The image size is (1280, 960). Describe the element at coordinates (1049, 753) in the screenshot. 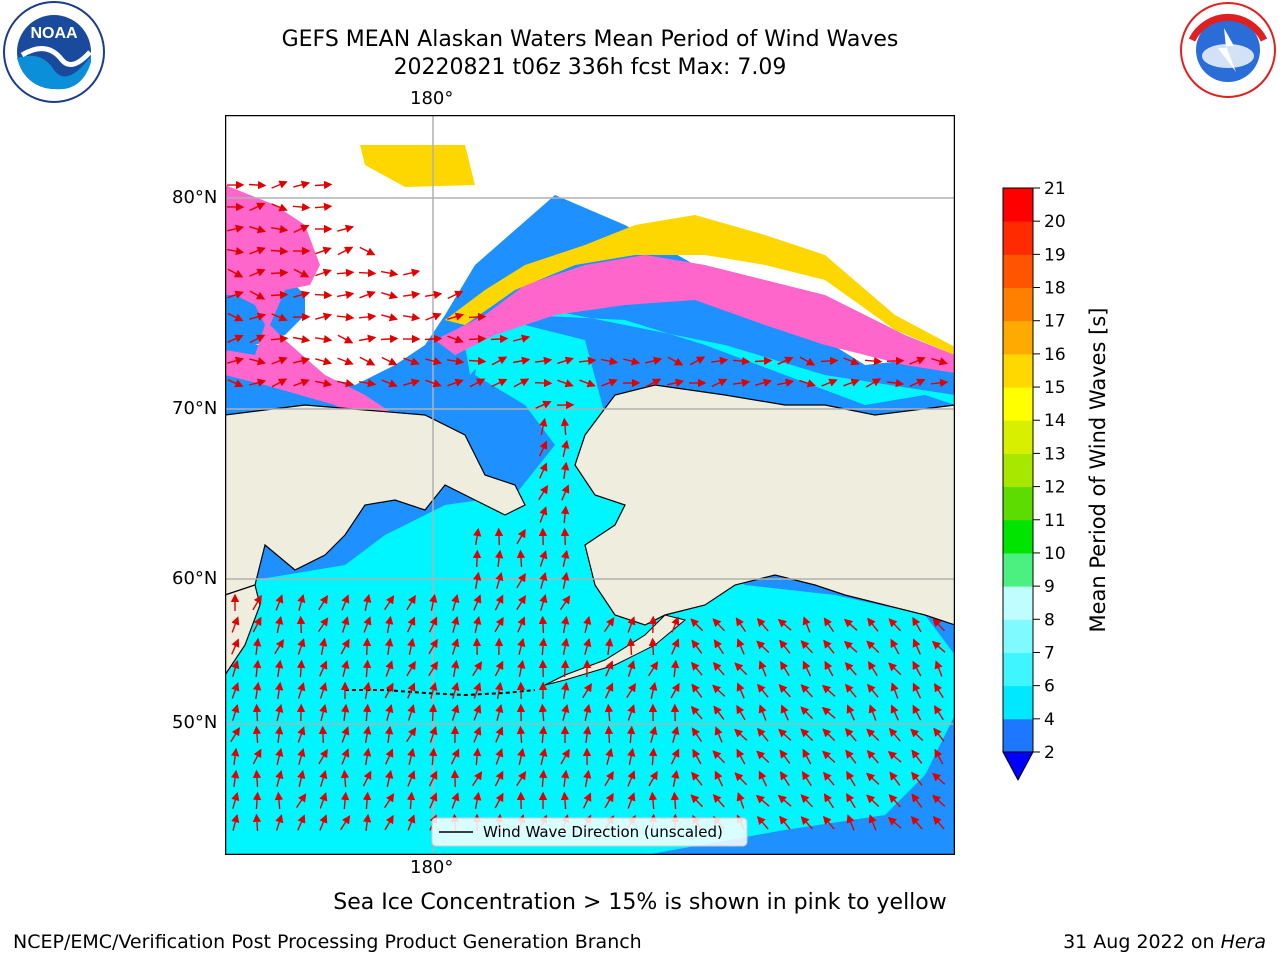

I see `colorbar-tick-label: 2` at that location.